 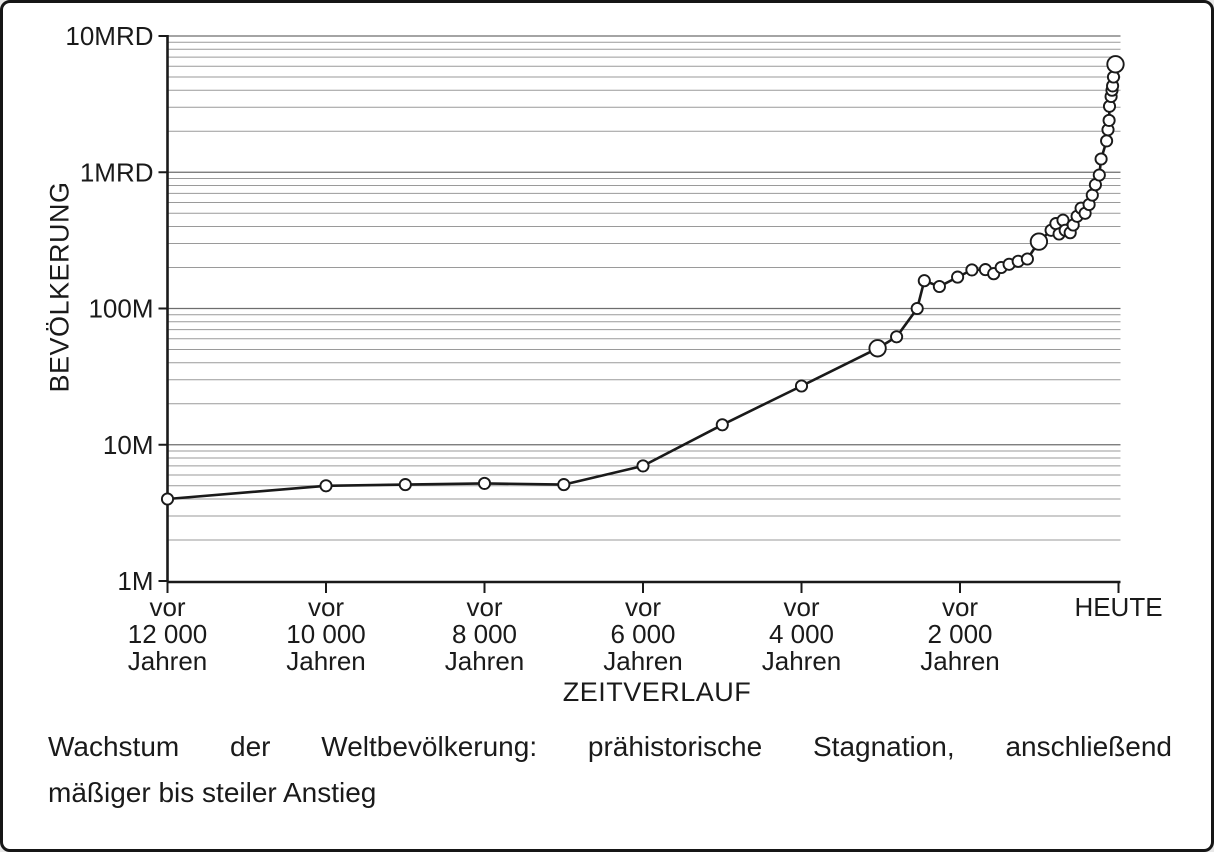 What do you see at coordinates (117, 172) in the screenshot?
I see `y-tick-label: 1MRD` at bounding box center [117, 172].